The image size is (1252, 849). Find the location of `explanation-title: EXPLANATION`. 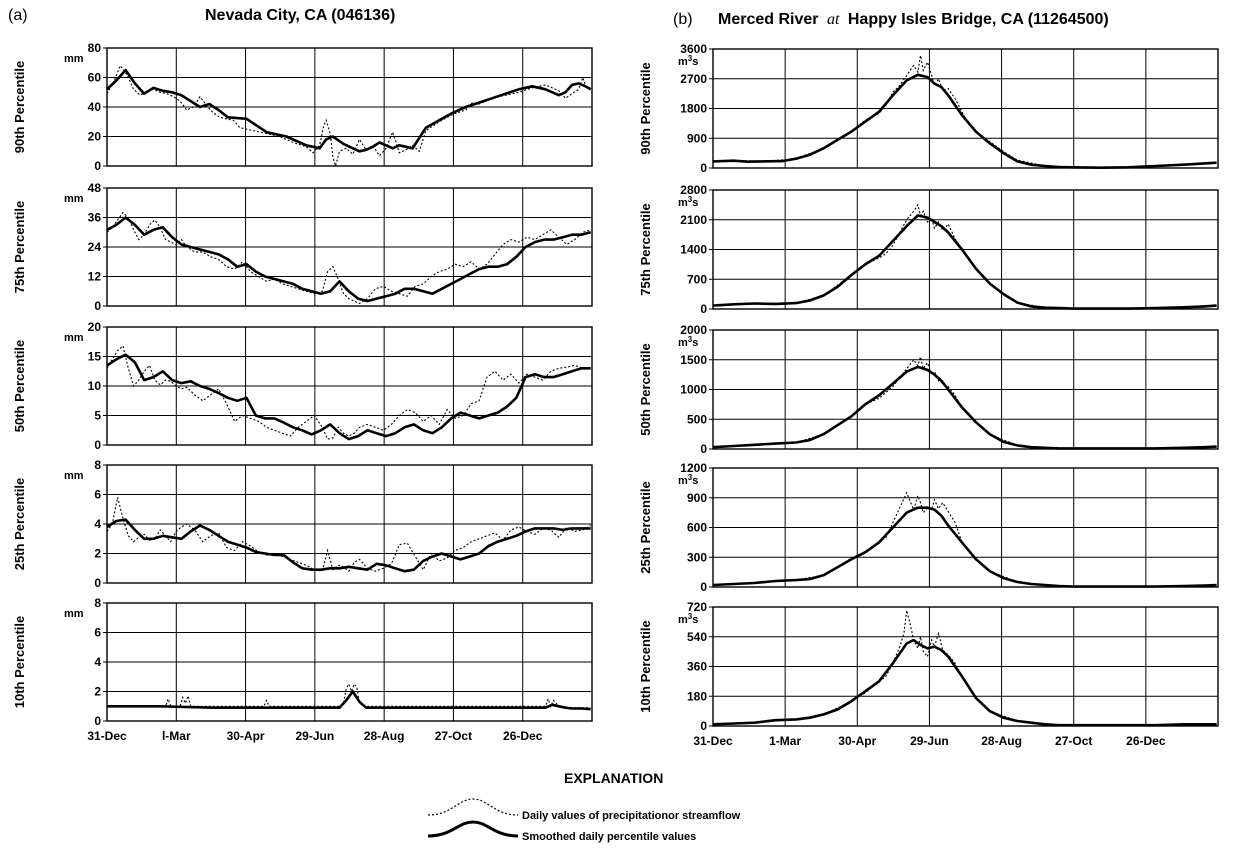

explanation-title: EXPLANATION is located at coordinates (613, 778).